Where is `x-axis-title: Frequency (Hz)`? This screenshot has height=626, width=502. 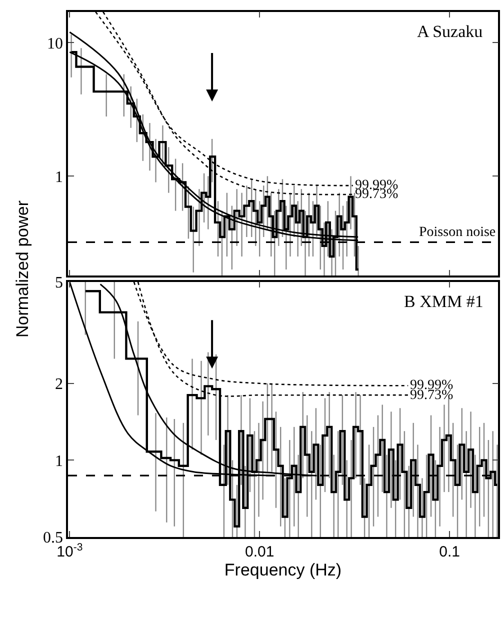
x-axis-title: Frequency (Hz) is located at coordinates (283, 570).